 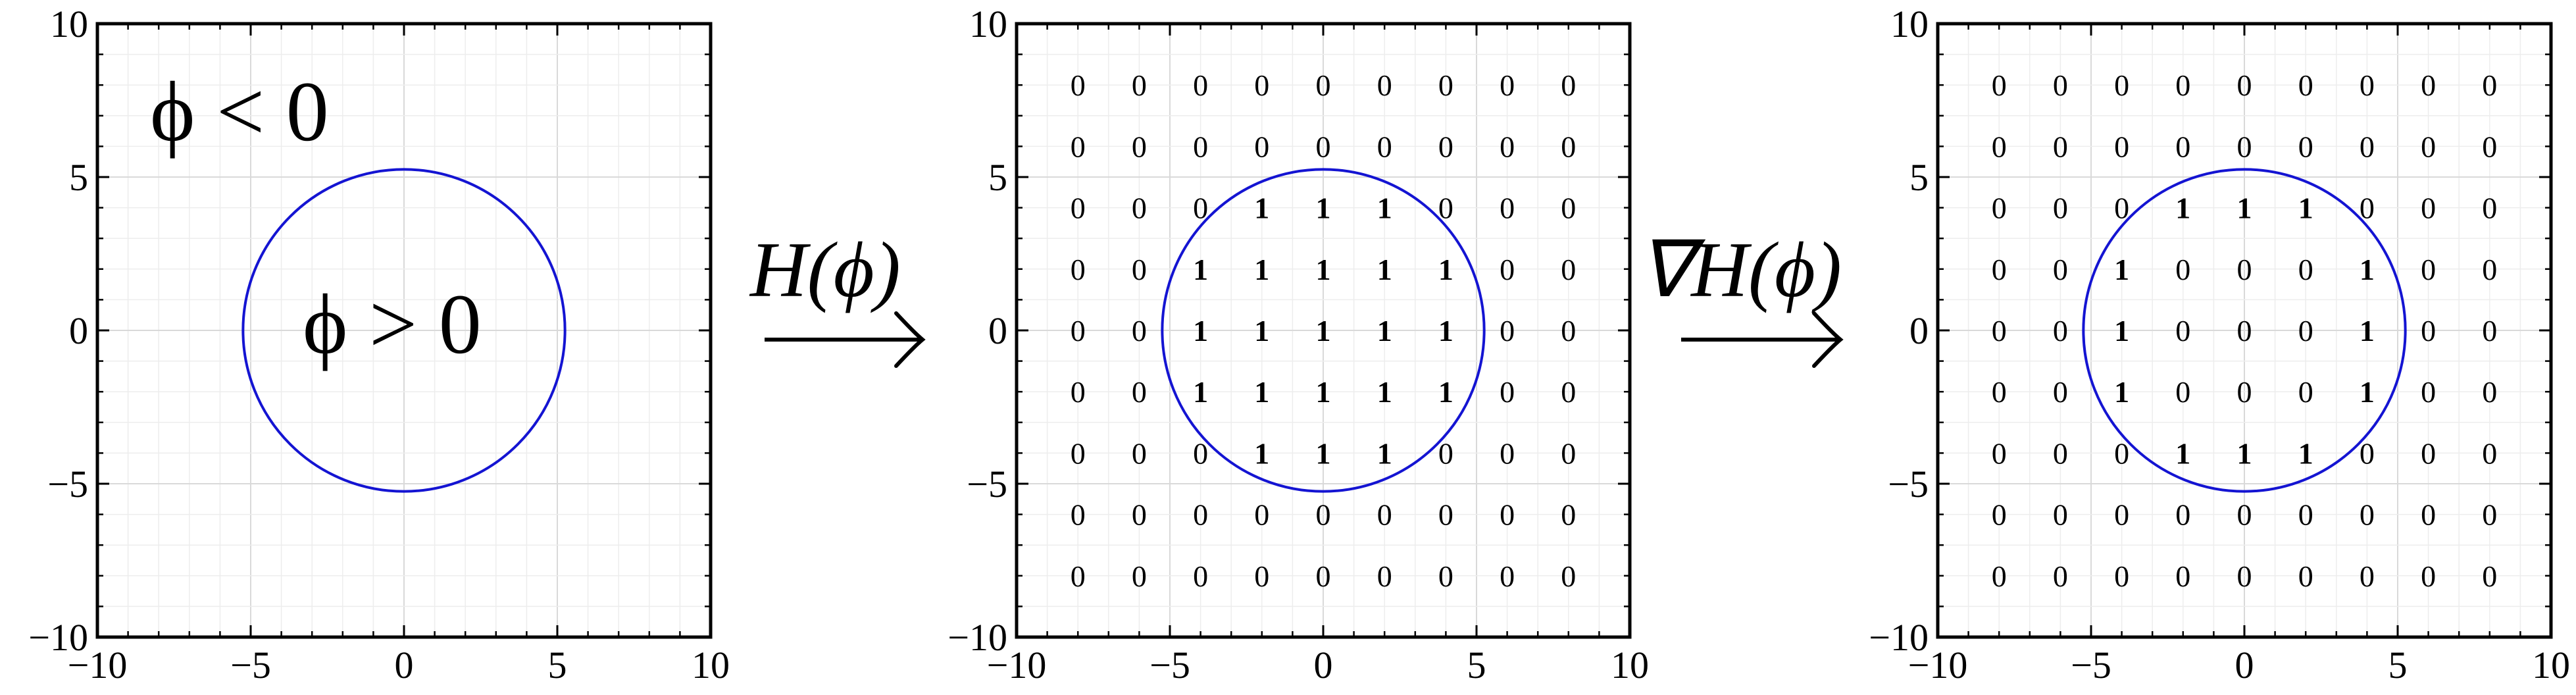 What do you see at coordinates (69, 24) in the screenshot?
I see `y-tick-label: 10` at bounding box center [69, 24].